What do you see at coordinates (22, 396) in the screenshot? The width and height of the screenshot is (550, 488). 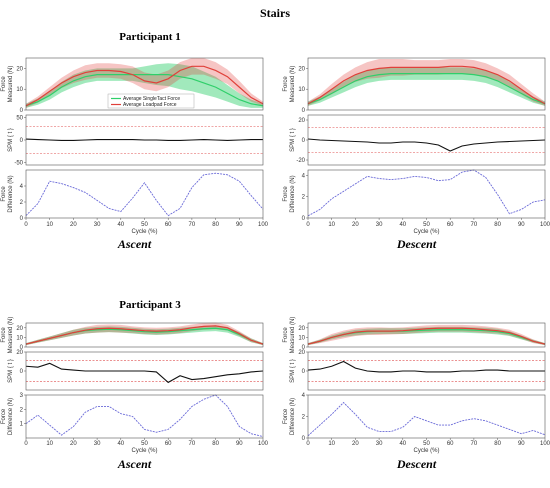 I see `difference-tick-label-2: 3` at bounding box center [22, 396].